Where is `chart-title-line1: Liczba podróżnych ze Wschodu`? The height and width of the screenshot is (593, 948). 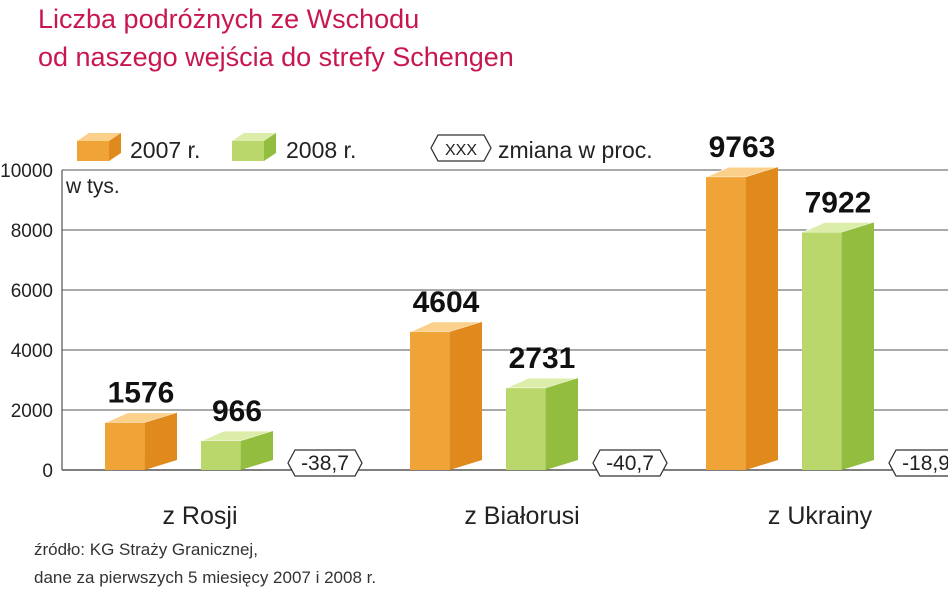 chart-title-line1: Liczba podróżnych ze Wschodu is located at coordinates (229, 19).